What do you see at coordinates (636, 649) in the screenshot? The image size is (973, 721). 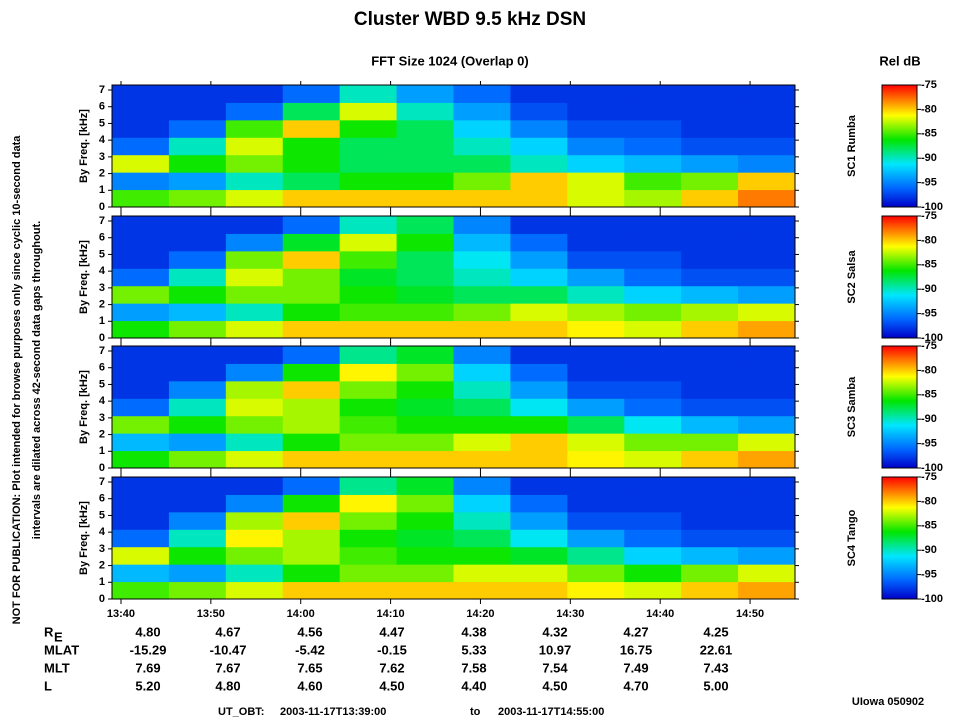 I see `cell: 16.75` at bounding box center [636, 649].